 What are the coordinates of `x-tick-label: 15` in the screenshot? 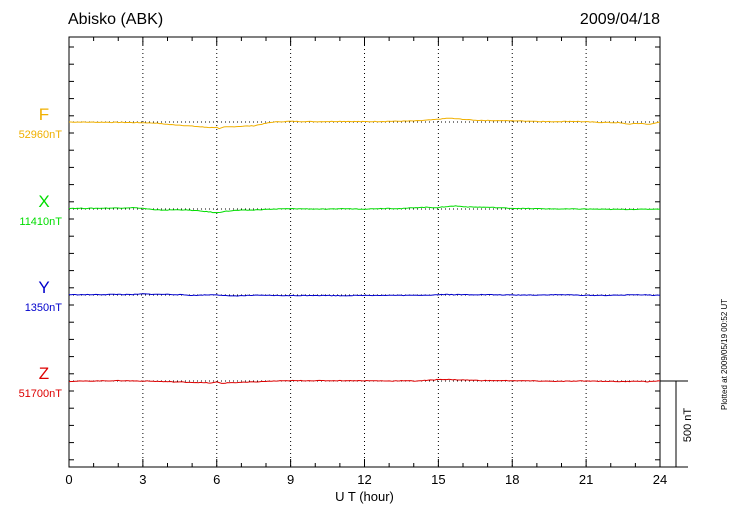 It's located at (438, 479).